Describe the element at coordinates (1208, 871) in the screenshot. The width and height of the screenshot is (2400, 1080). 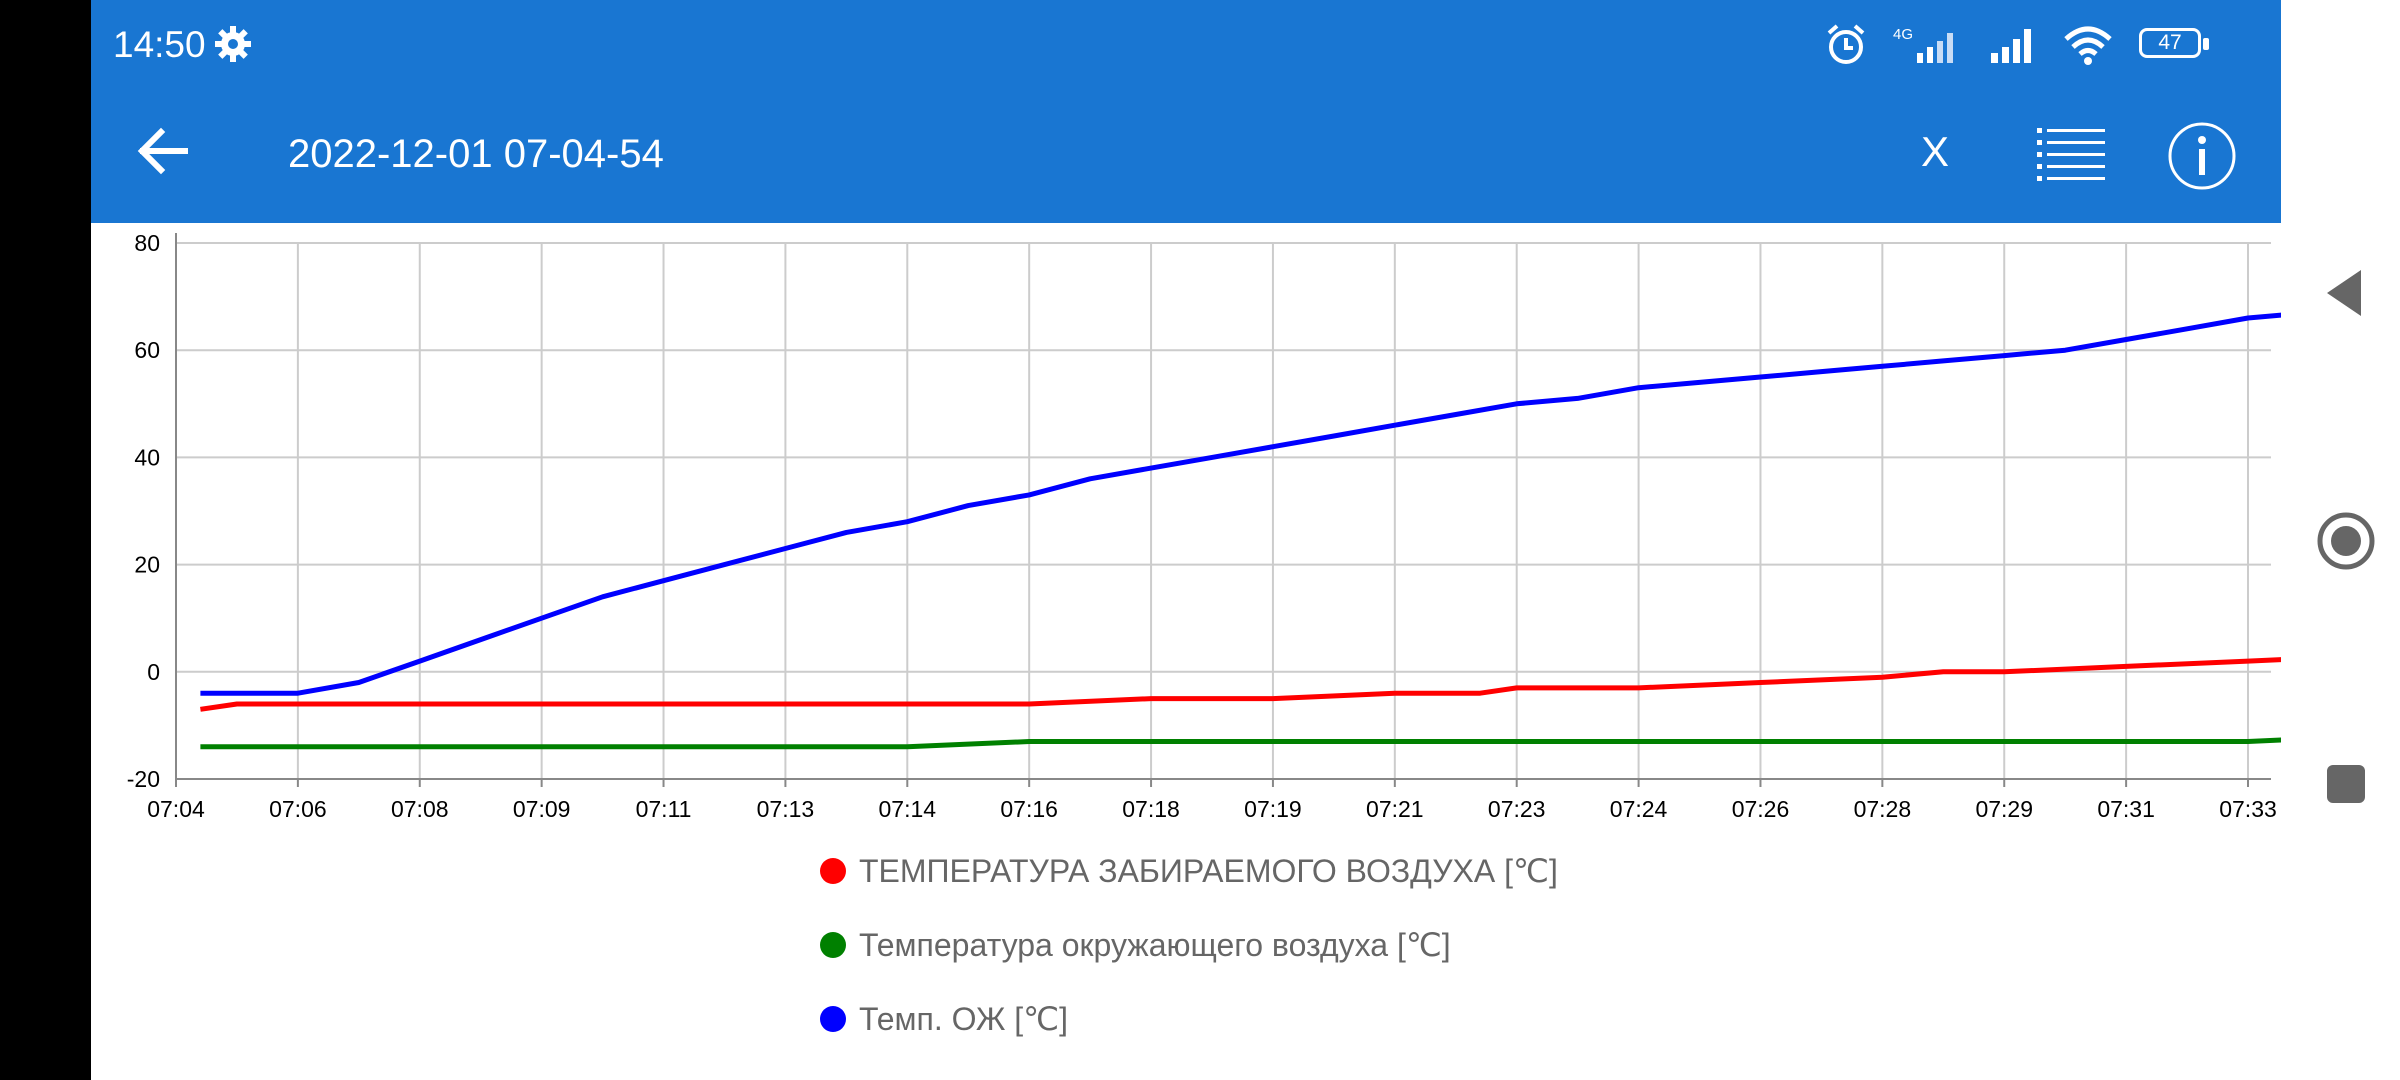
I see `legend-label-1: ТЕМПЕРАТУРА ЗАБИРАЕМОГО ВОЗДУХА [℃]` at that location.